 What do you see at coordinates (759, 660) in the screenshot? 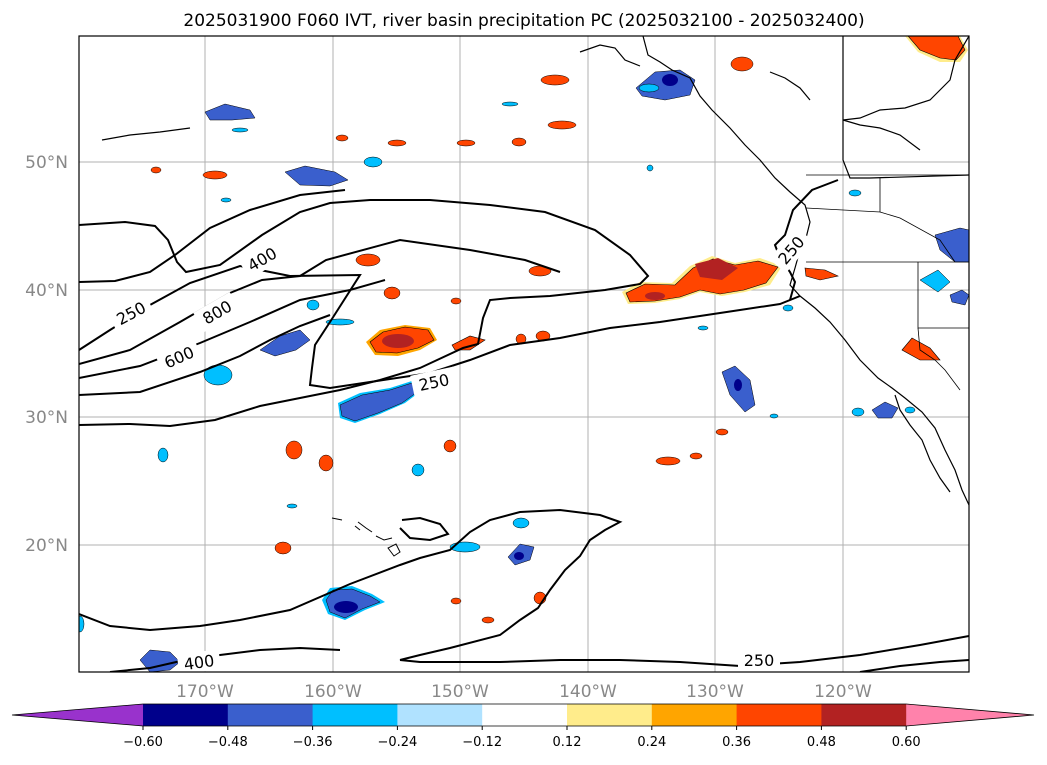
I see `contour-label: 250` at bounding box center [759, 660].